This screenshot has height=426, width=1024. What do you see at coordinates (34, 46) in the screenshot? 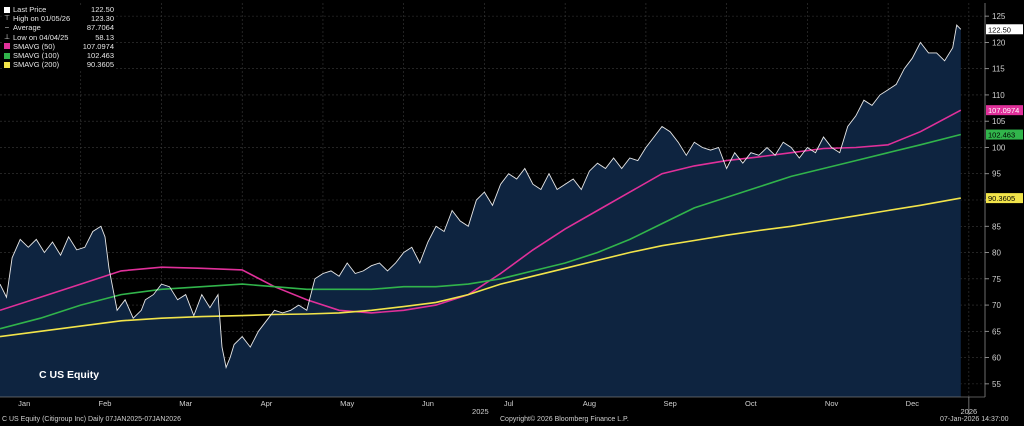
I see `legend-label: SMAVG (50)` at bounding box center [34, 46].